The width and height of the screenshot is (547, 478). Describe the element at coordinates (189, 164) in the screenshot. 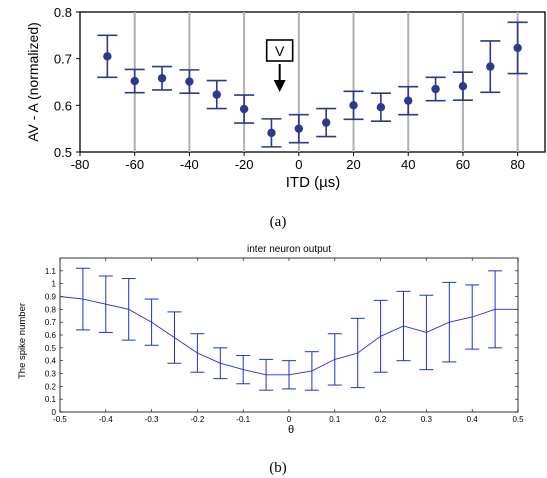

I see `x-tick-label: -40` at that location.